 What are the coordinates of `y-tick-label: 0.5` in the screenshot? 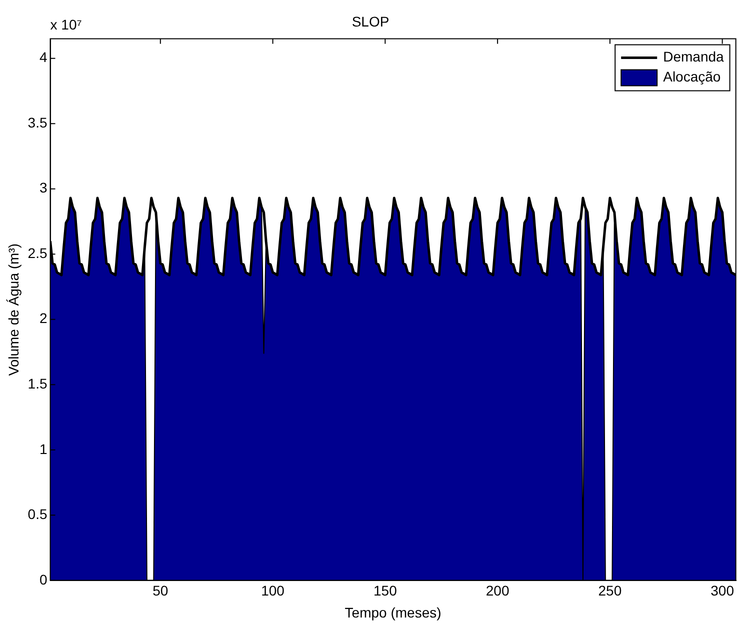 It's located at (38, 514).